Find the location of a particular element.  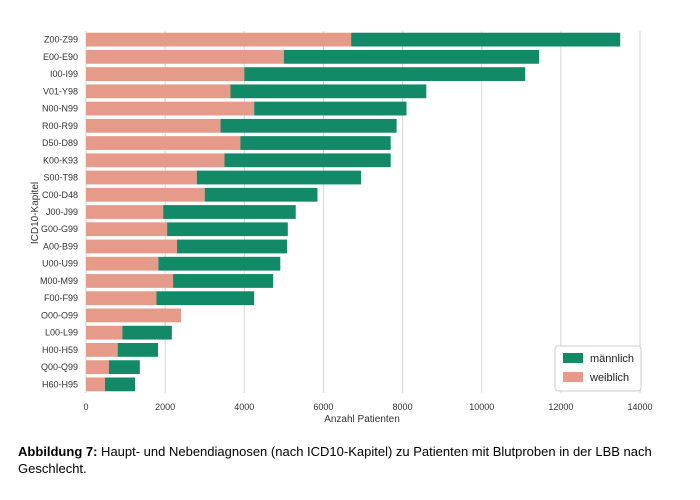

y-tick-label: F00-F99 is located at coordinates (61, 298).